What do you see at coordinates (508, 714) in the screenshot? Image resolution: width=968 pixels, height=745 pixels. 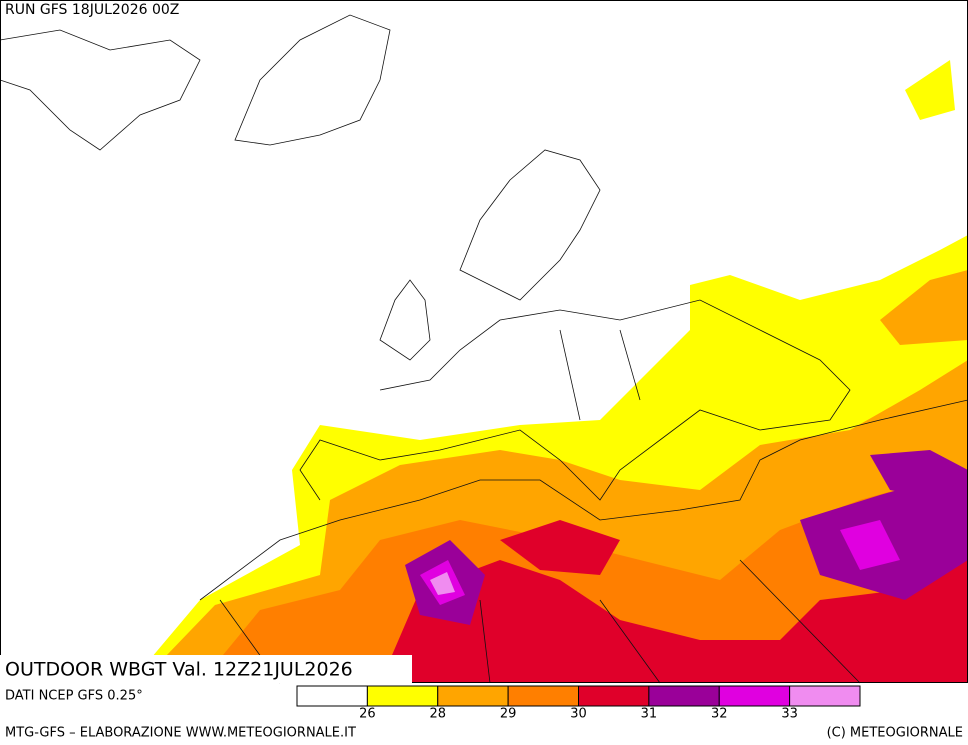 I see `legend-label: 29` at bounding box center [508, 714].